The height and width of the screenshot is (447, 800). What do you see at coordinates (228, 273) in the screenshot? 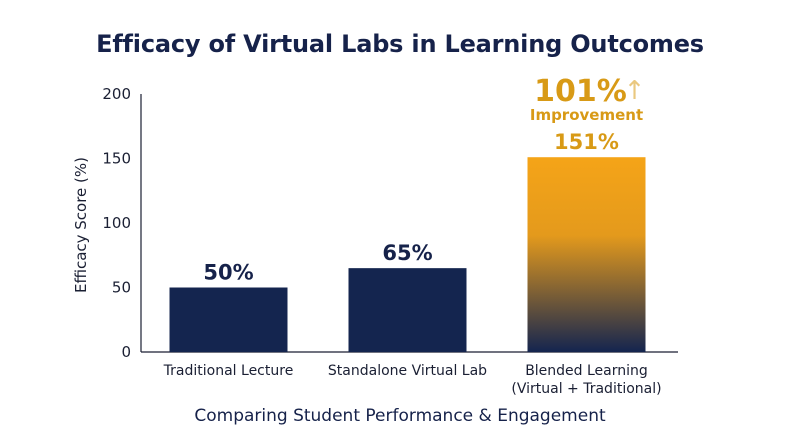
I see `data-label: 50%` at bounding box center [228, 273].